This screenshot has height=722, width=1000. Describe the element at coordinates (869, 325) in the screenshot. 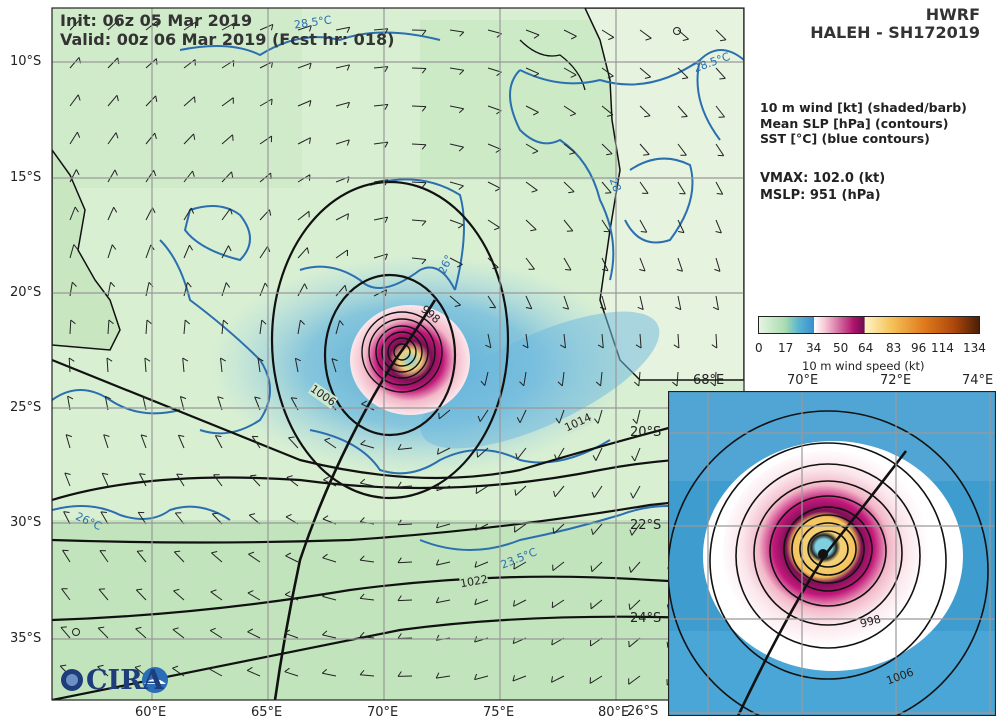

I see `wind-colorbar` at that location.